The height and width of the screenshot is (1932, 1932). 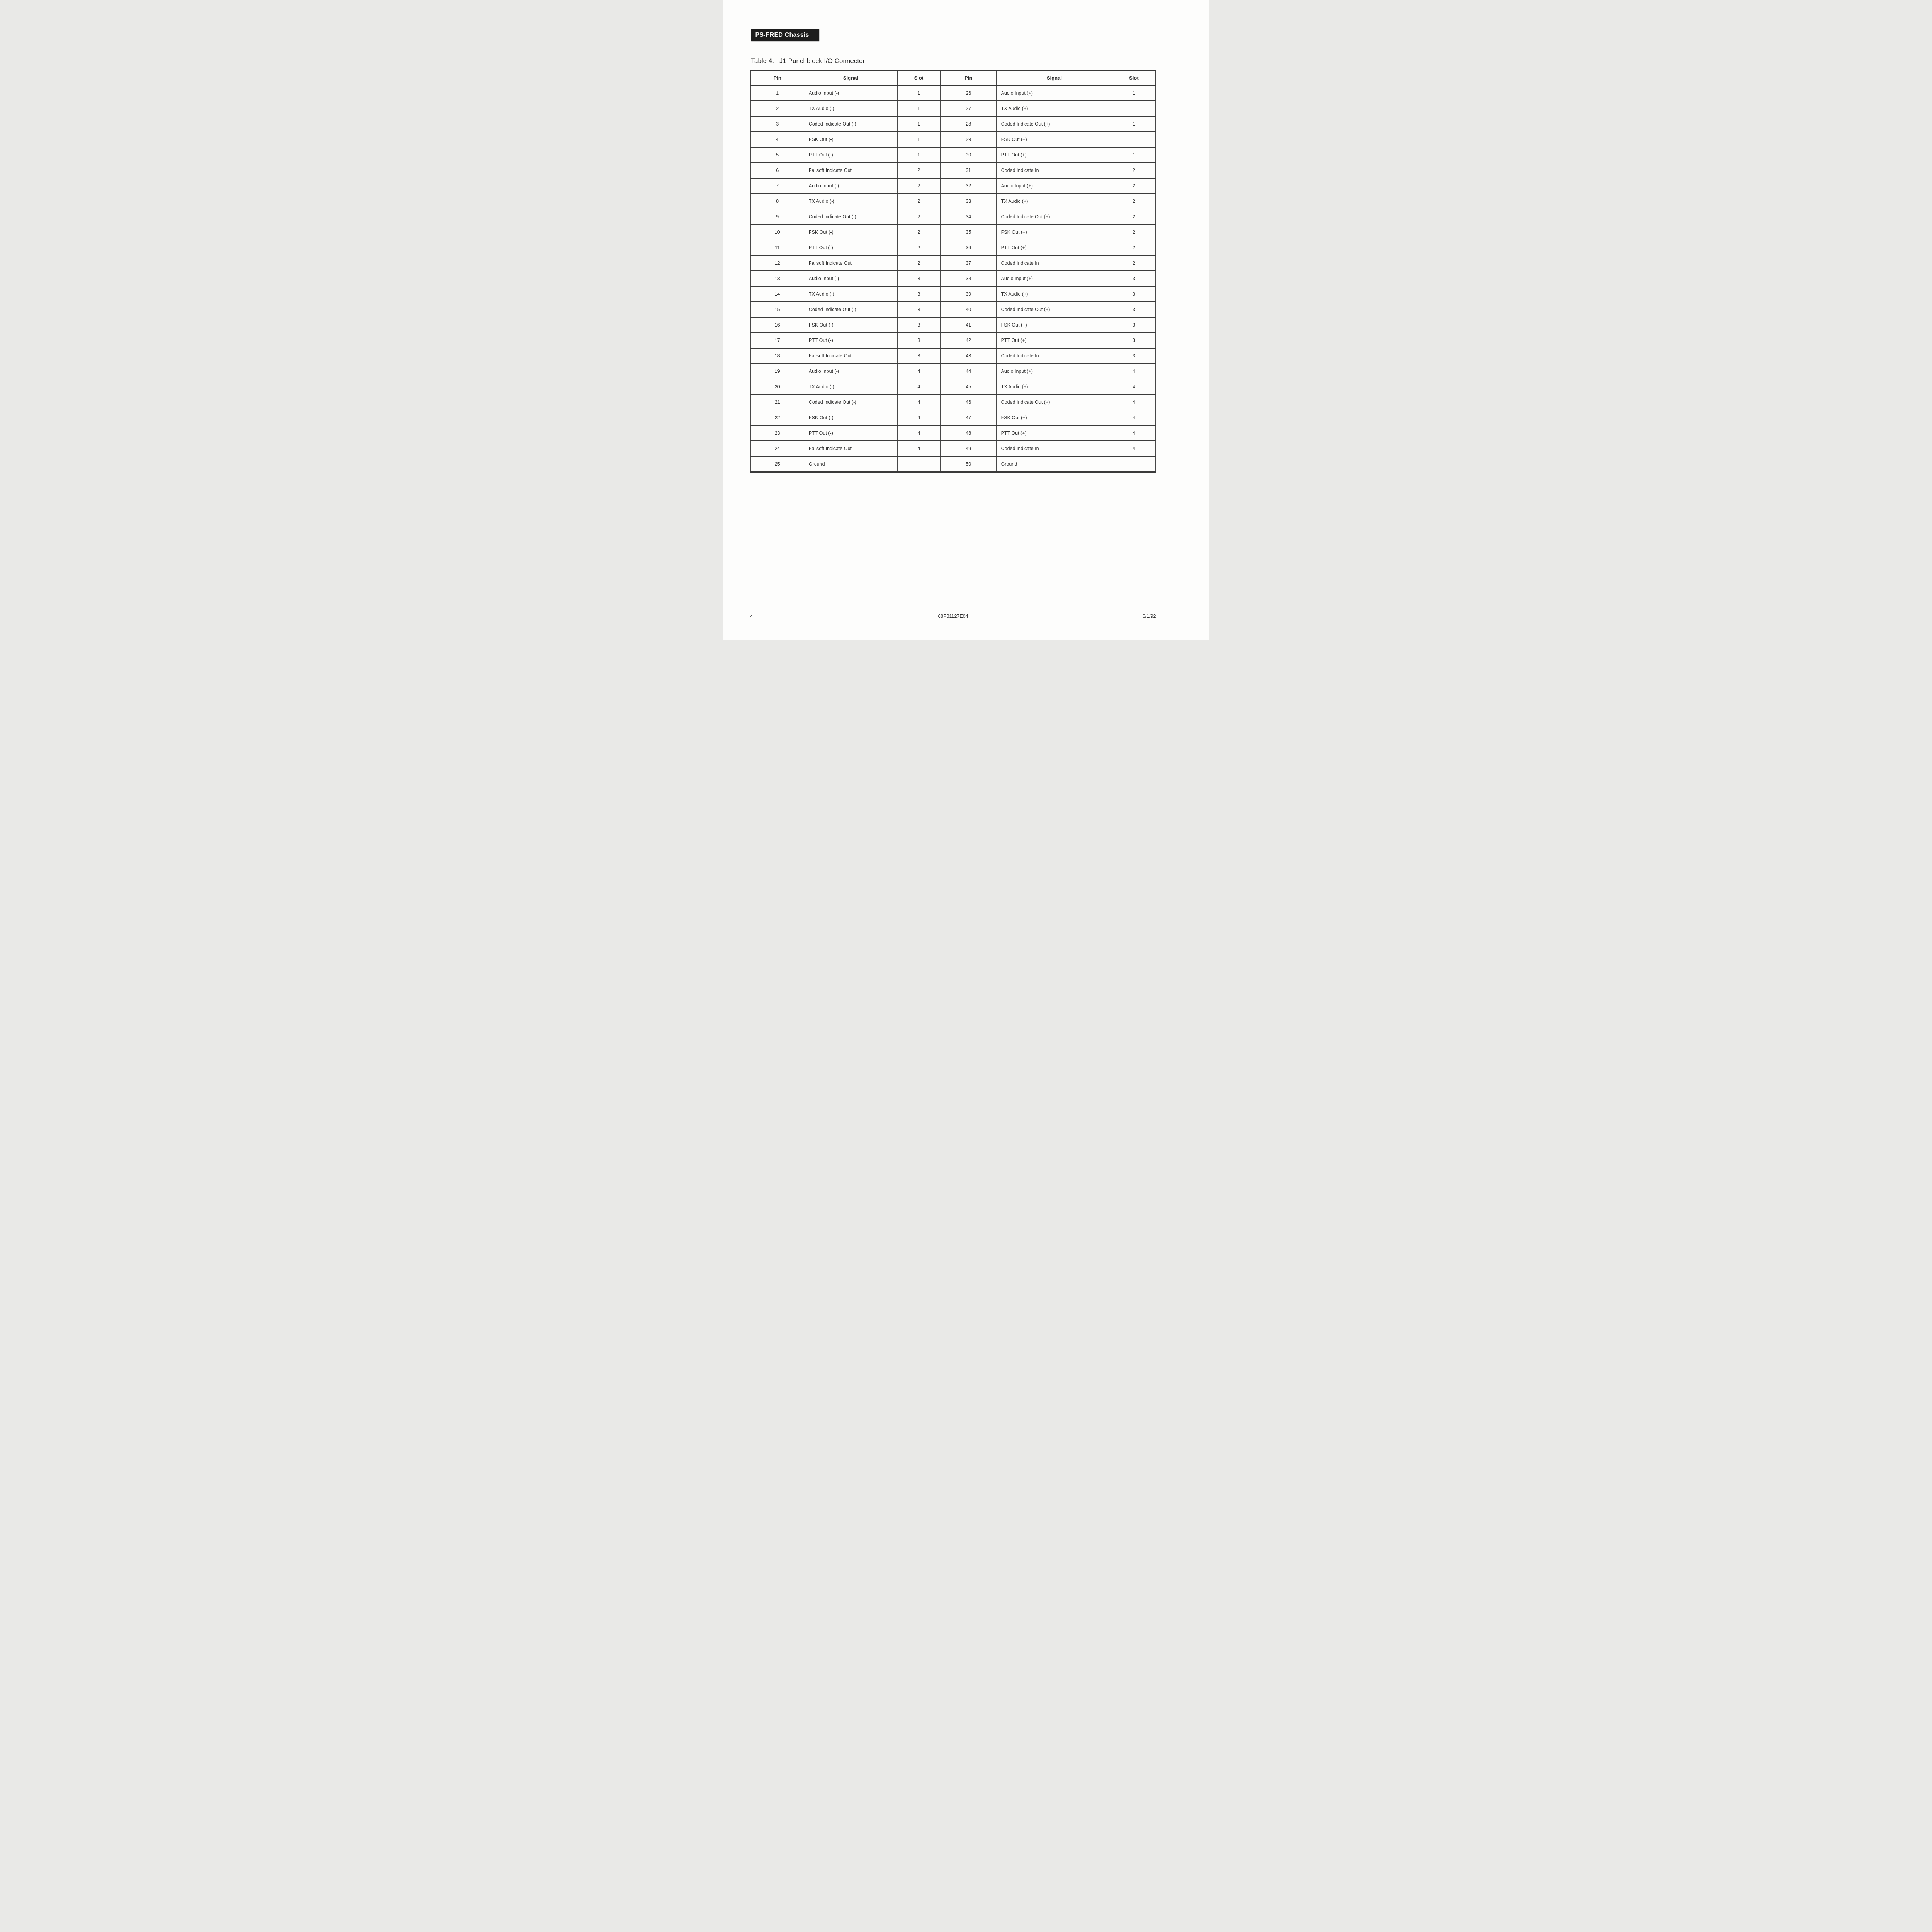 What do you see at coordinates (1055, 217) in the screenshot?
I see `signal-cell: Coded Indicate Out (+)` at bounding box center [1055, 217].